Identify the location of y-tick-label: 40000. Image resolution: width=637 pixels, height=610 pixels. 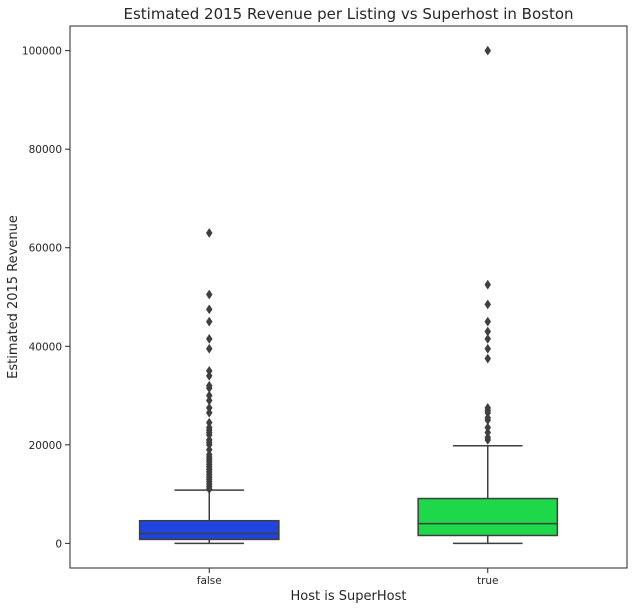
(45, 347).